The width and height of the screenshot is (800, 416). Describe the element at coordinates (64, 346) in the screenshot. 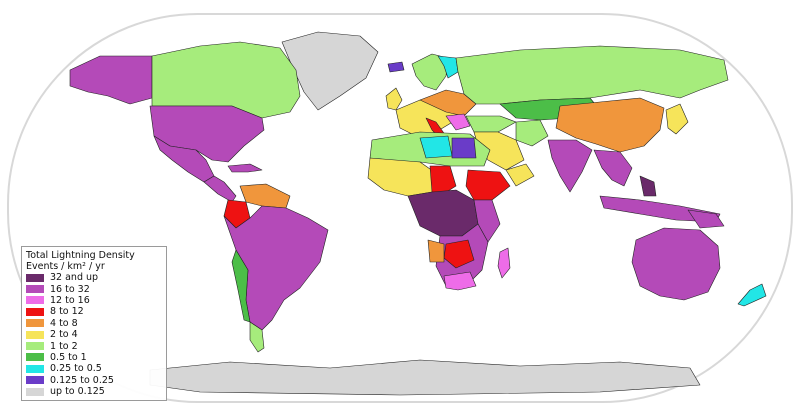

I see `legend-label: 1 to 2` at that location.